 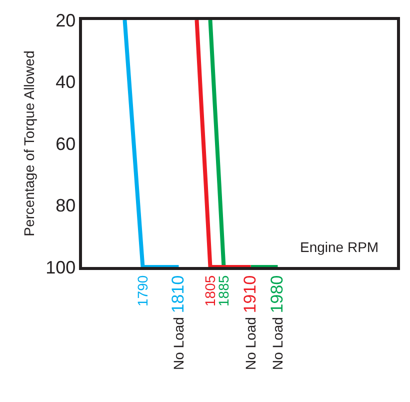 I want to click on y-tick-label: 80, so click(x=66, y=206).